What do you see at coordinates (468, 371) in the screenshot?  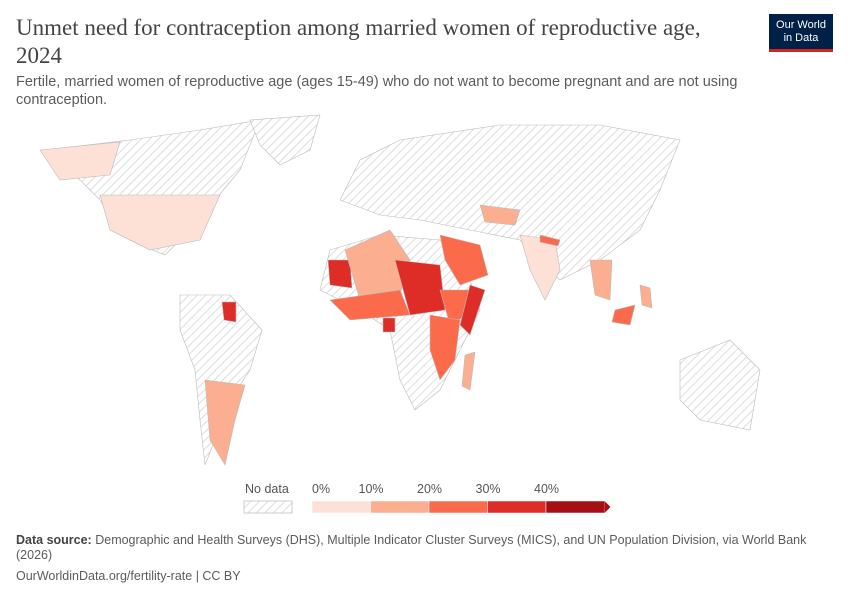 I see `country-madagascar` at bounding box center [468, 371].